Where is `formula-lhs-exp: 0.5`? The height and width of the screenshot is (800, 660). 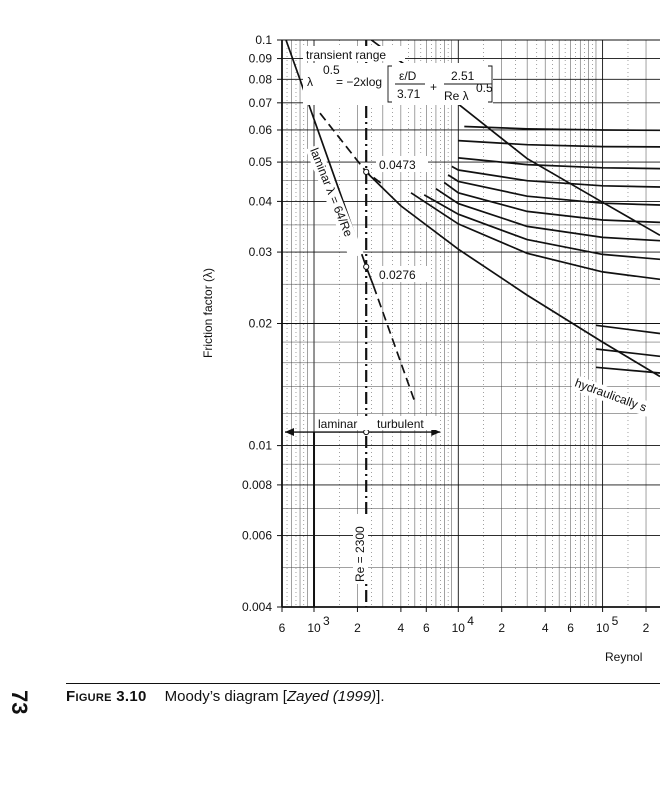
formula-lhs-exp: 0.5 is located at coordinates (331, 70).